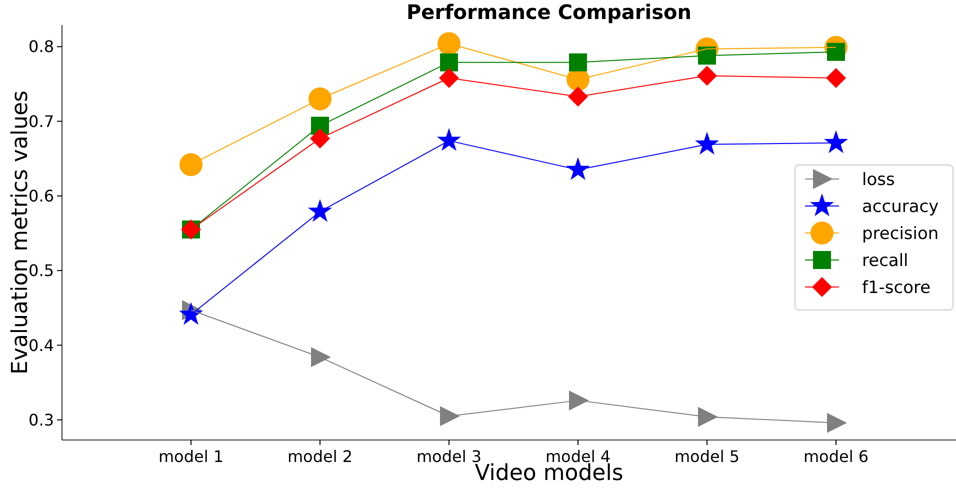  Describe the element at coordinates (549, 12) in the screenshot. I see `chart-title: Performance Comparison` at that location.